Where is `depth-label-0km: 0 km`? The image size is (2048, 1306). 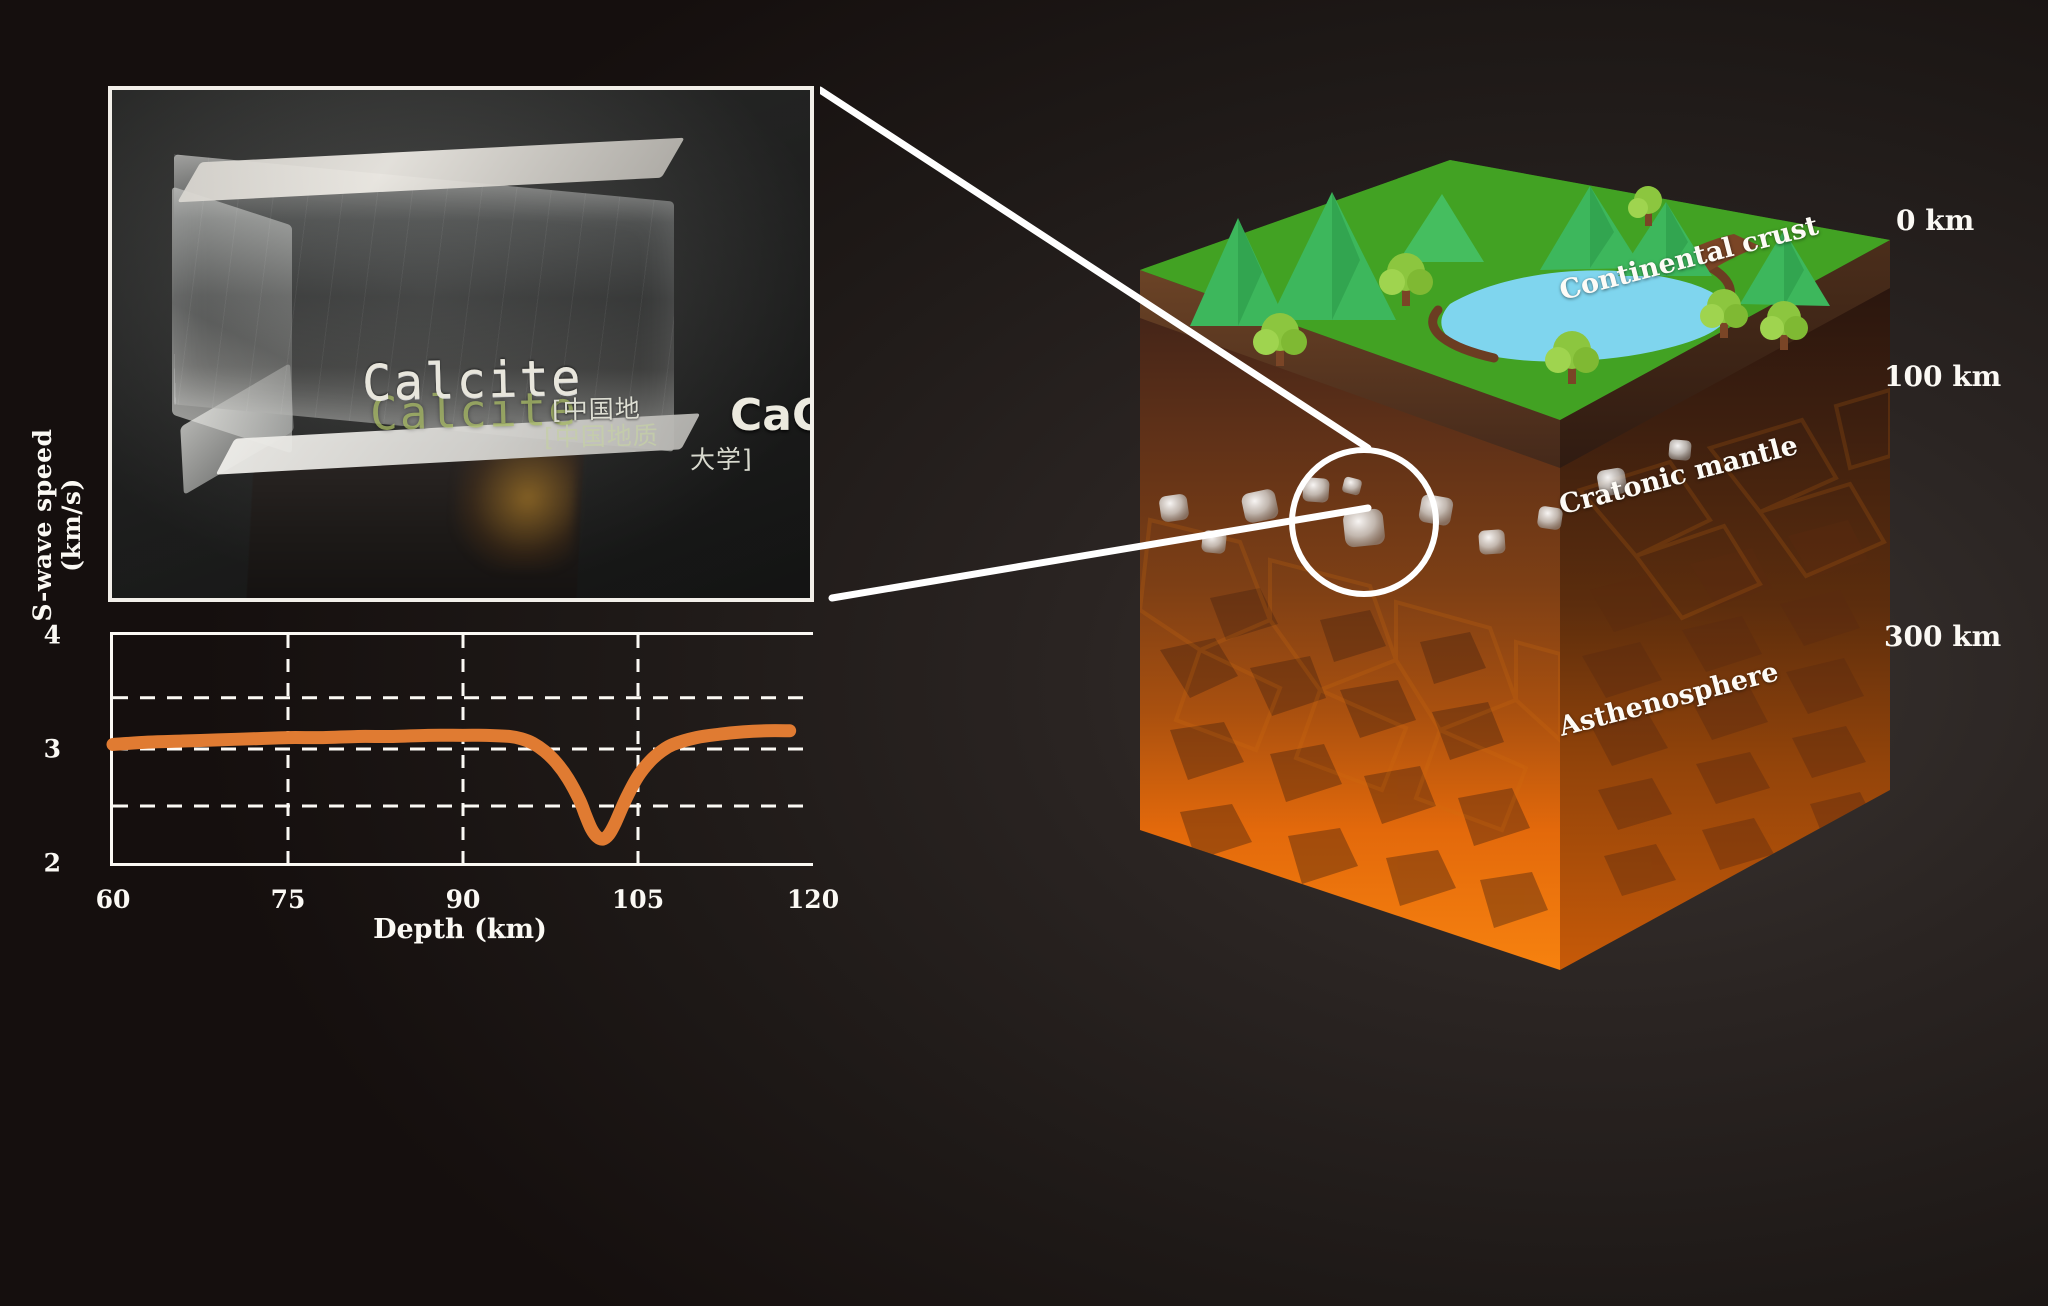 depth-label-0km: 0 km is located at coordinates (1935, 220).